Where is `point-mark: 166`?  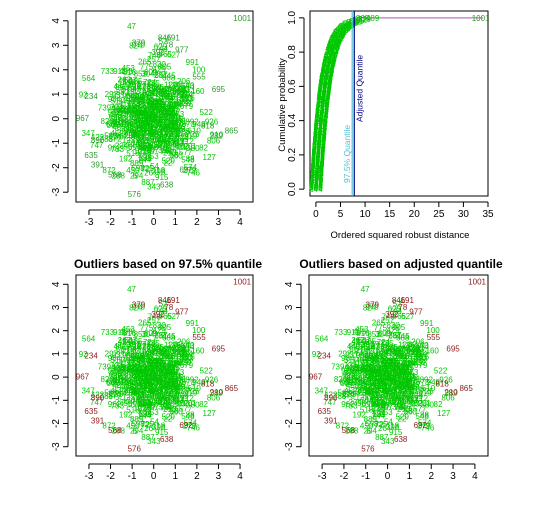
point-mark: 166 is located at coordinates (166, 374).